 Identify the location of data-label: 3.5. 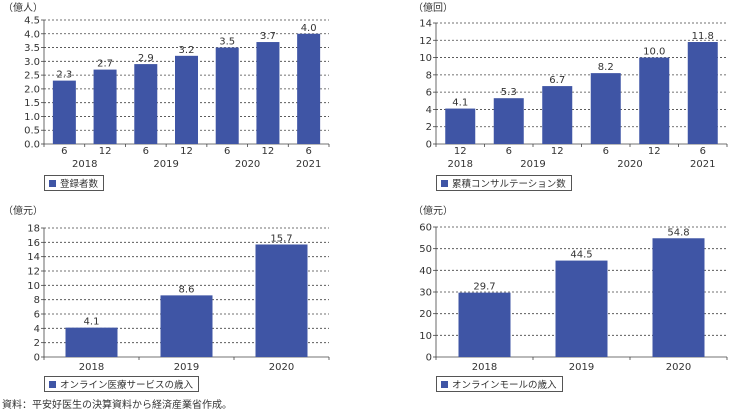
(227, 42).